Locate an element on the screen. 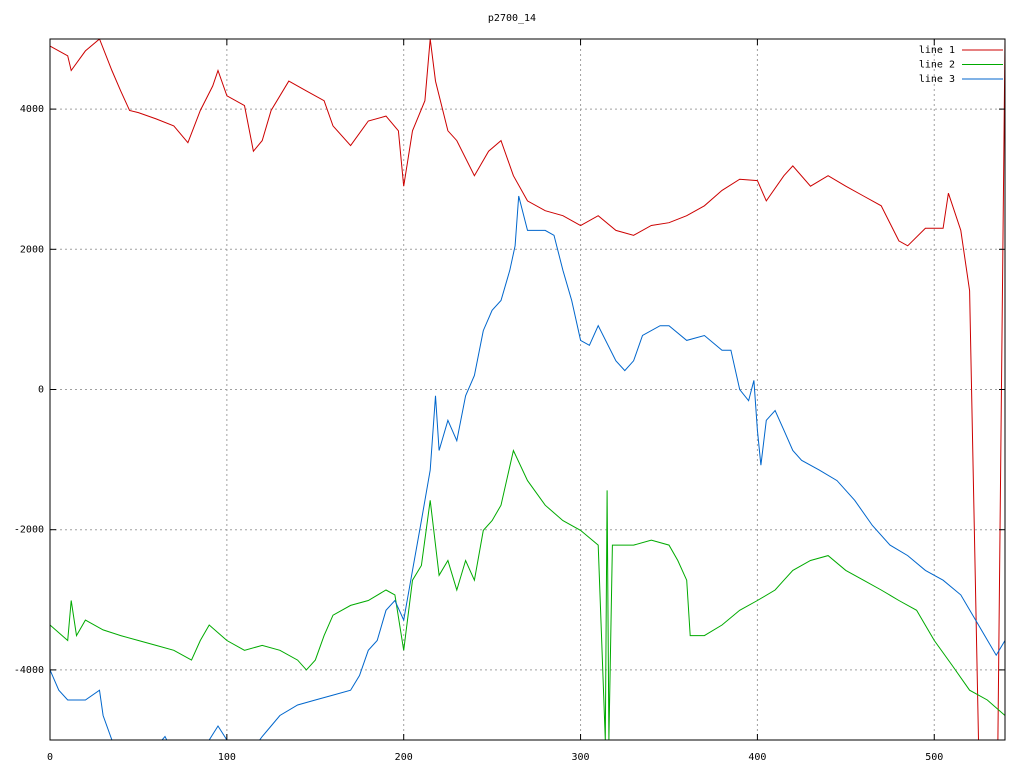 The image size is (1024, 772). legend-label: line 3 is located at coordinates (937, 79).